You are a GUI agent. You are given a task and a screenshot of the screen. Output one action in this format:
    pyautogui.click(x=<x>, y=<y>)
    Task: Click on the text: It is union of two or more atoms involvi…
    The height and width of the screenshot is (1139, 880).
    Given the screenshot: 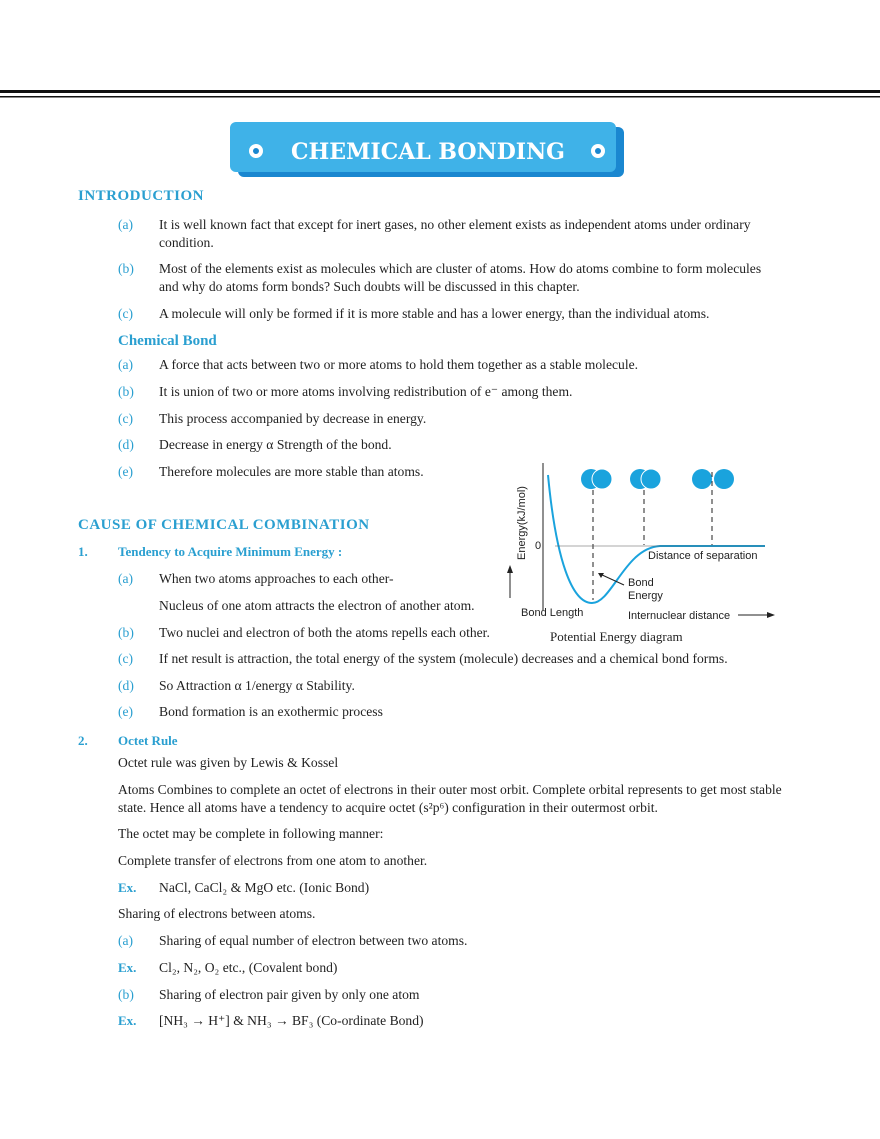 What is the action you would take?
    pyautogui.click(x=366, y=391)
    